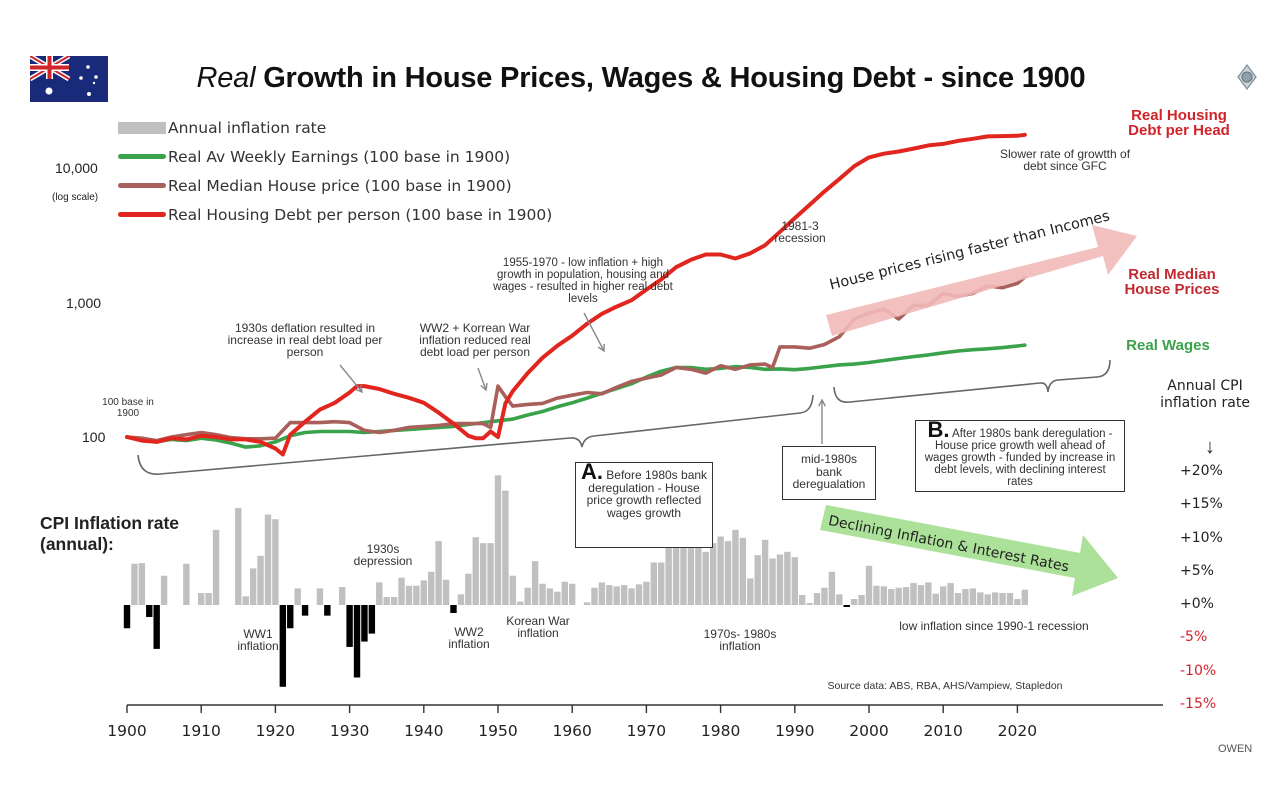  Describe the element at coordinates (591, 471) in the screenshot. I see `box-a-letter: A.` at that location.